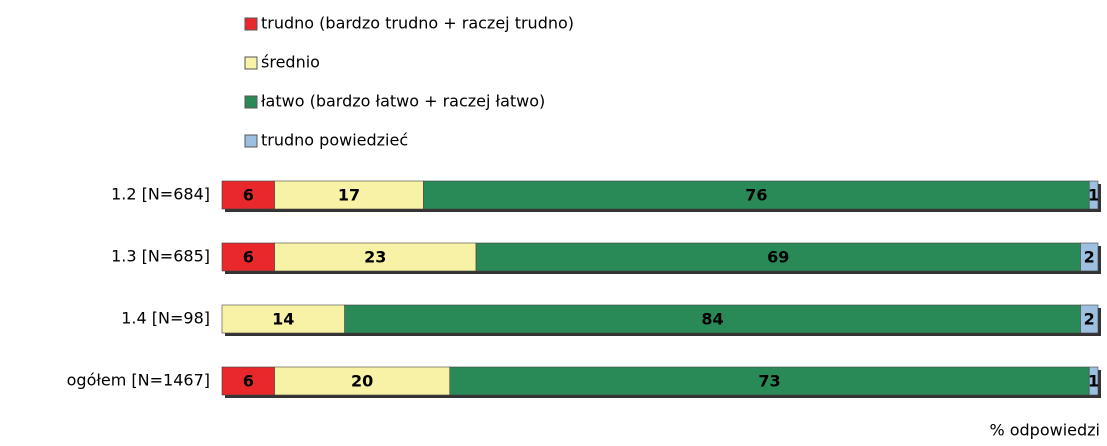 This screenshot has height=446, width=1107. I want to click on value-label: 69, so click(778, 257).